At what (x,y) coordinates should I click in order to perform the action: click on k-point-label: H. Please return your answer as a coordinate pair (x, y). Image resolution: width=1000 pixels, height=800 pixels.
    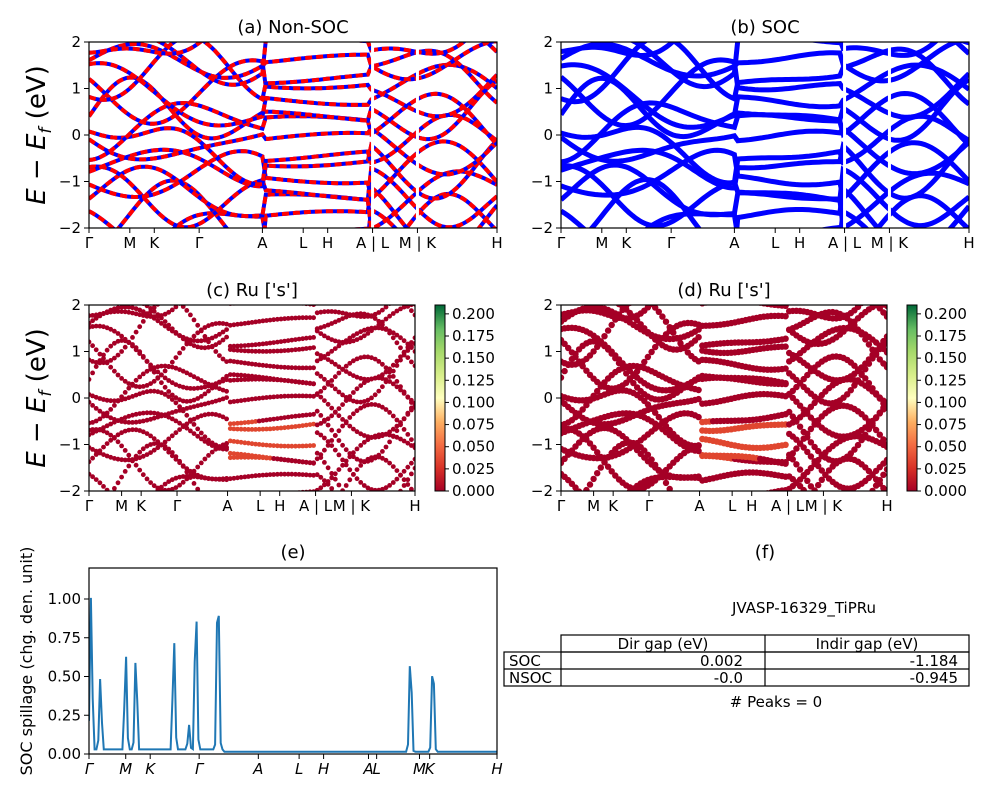
    Looking at the image, I should click on (327, 243).